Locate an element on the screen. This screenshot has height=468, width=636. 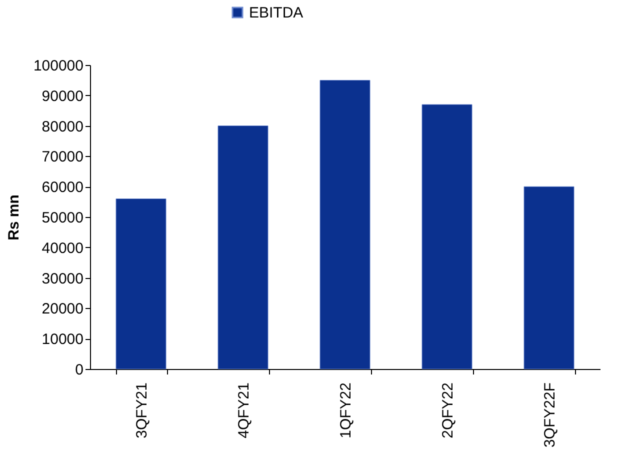
y-tick-label: 50000 is located at coordinates (63, 218).